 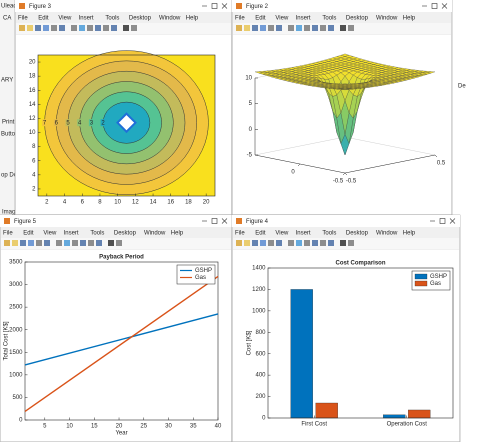 What do you see at coordinates (264, 419) in the screenshot?
I see `y-tick-label: 0` at bounding box center [264, 419].